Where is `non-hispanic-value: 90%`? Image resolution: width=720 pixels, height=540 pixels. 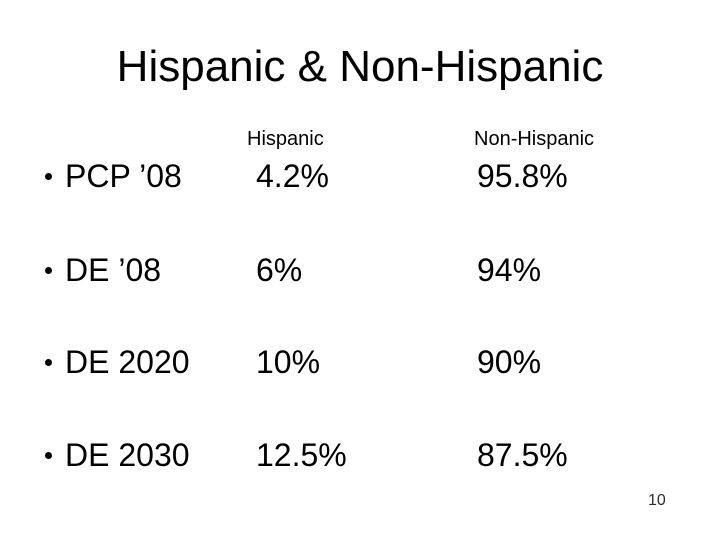
non-hispanic-value: 90% is located at coordinates (509, 362).